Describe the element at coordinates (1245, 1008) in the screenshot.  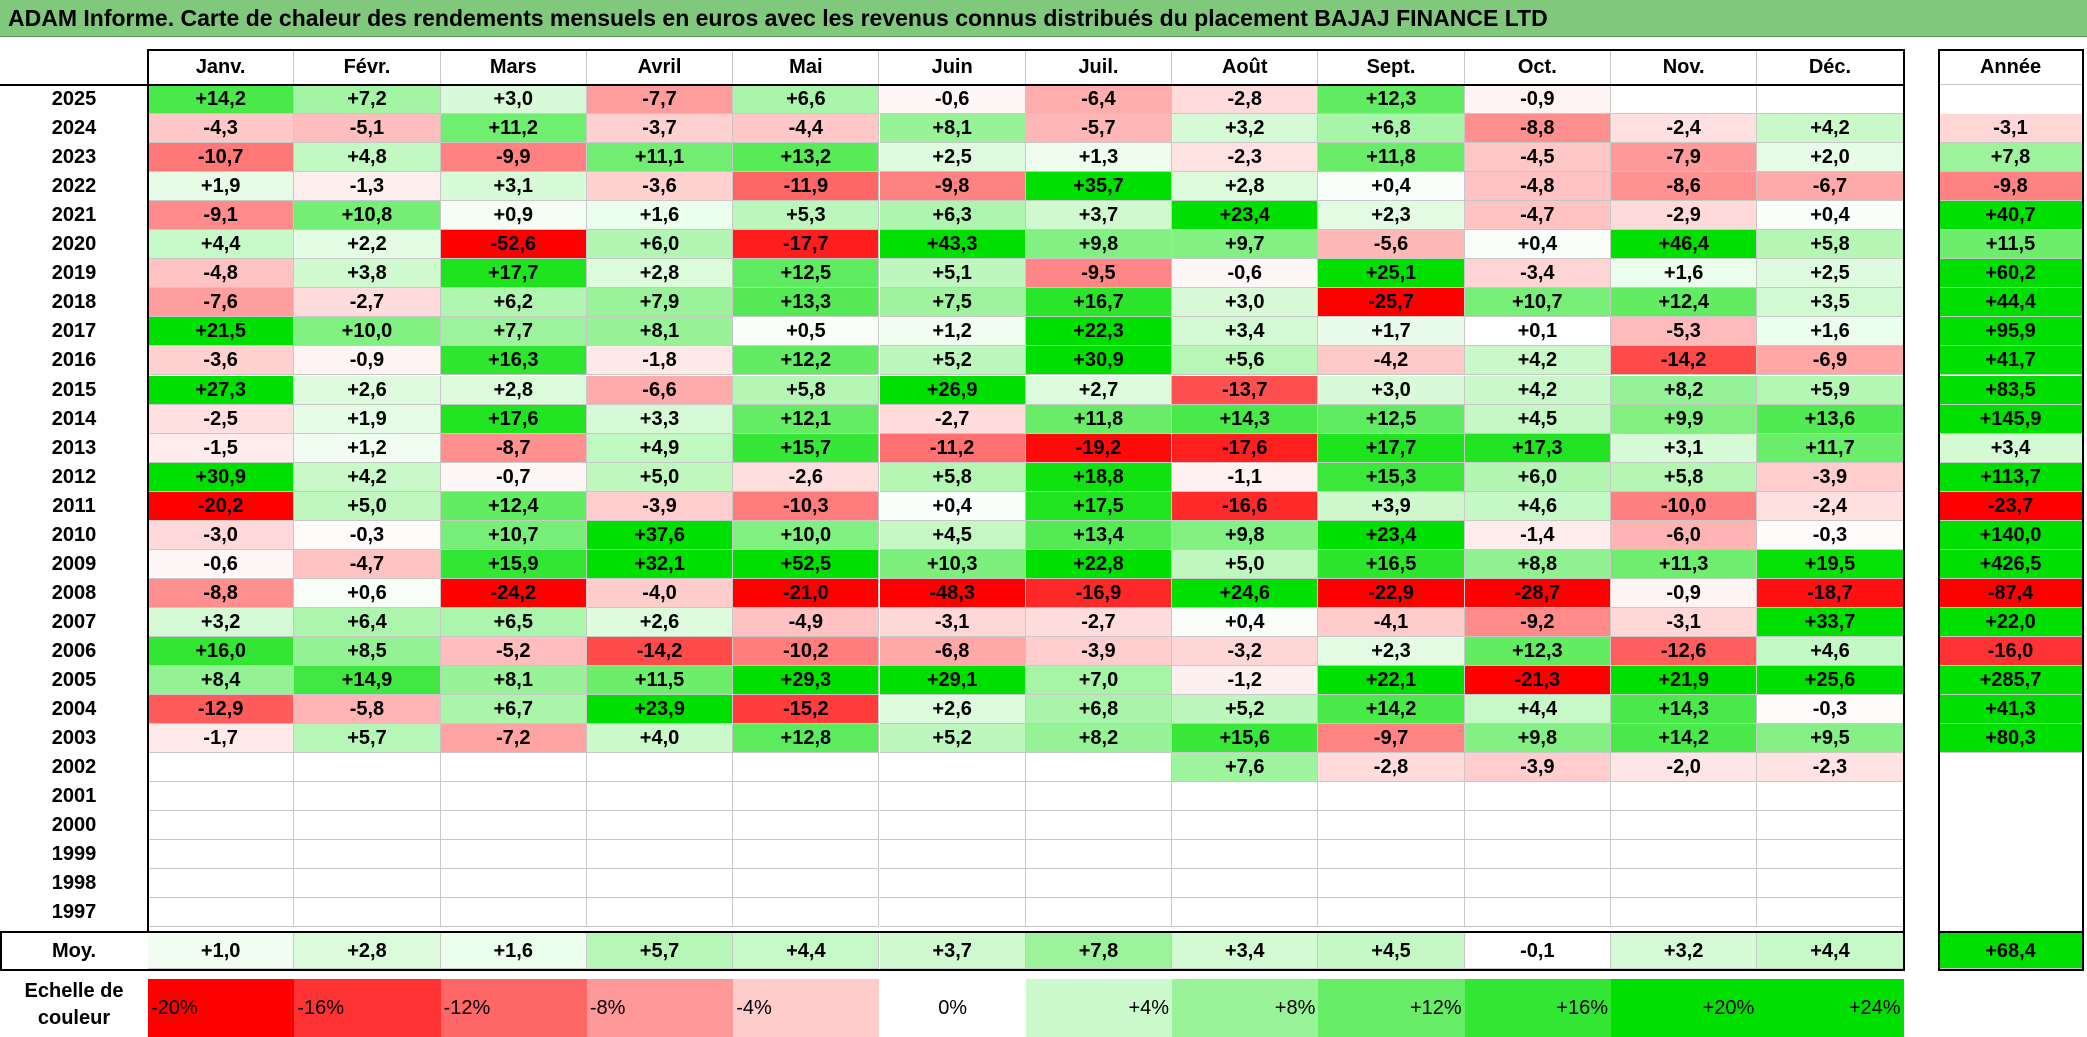
I see `scale-swatch: +8%` at that location.